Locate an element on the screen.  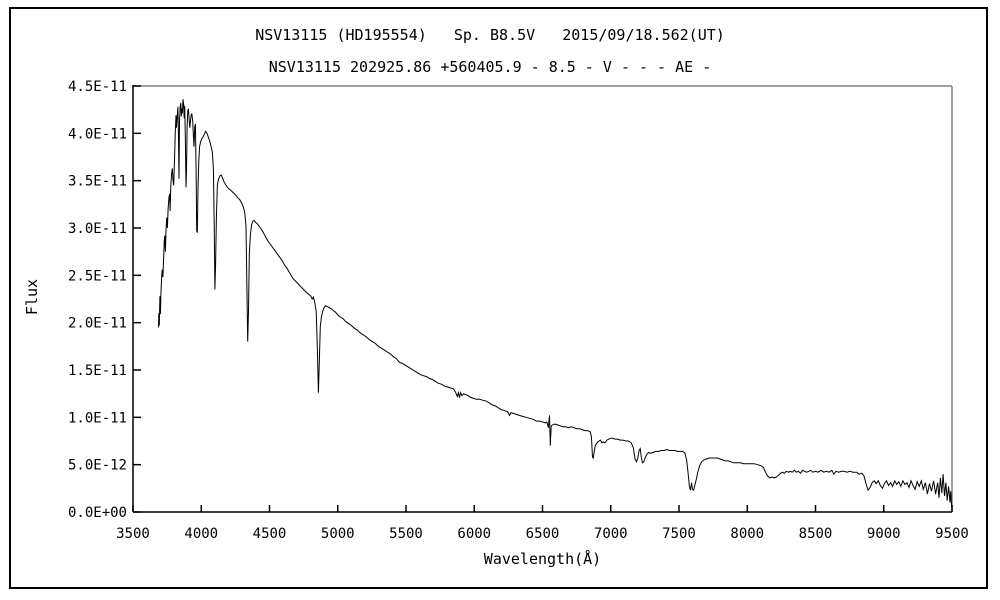
x-tick-label: 6500 is located at coordinates (543, 534).